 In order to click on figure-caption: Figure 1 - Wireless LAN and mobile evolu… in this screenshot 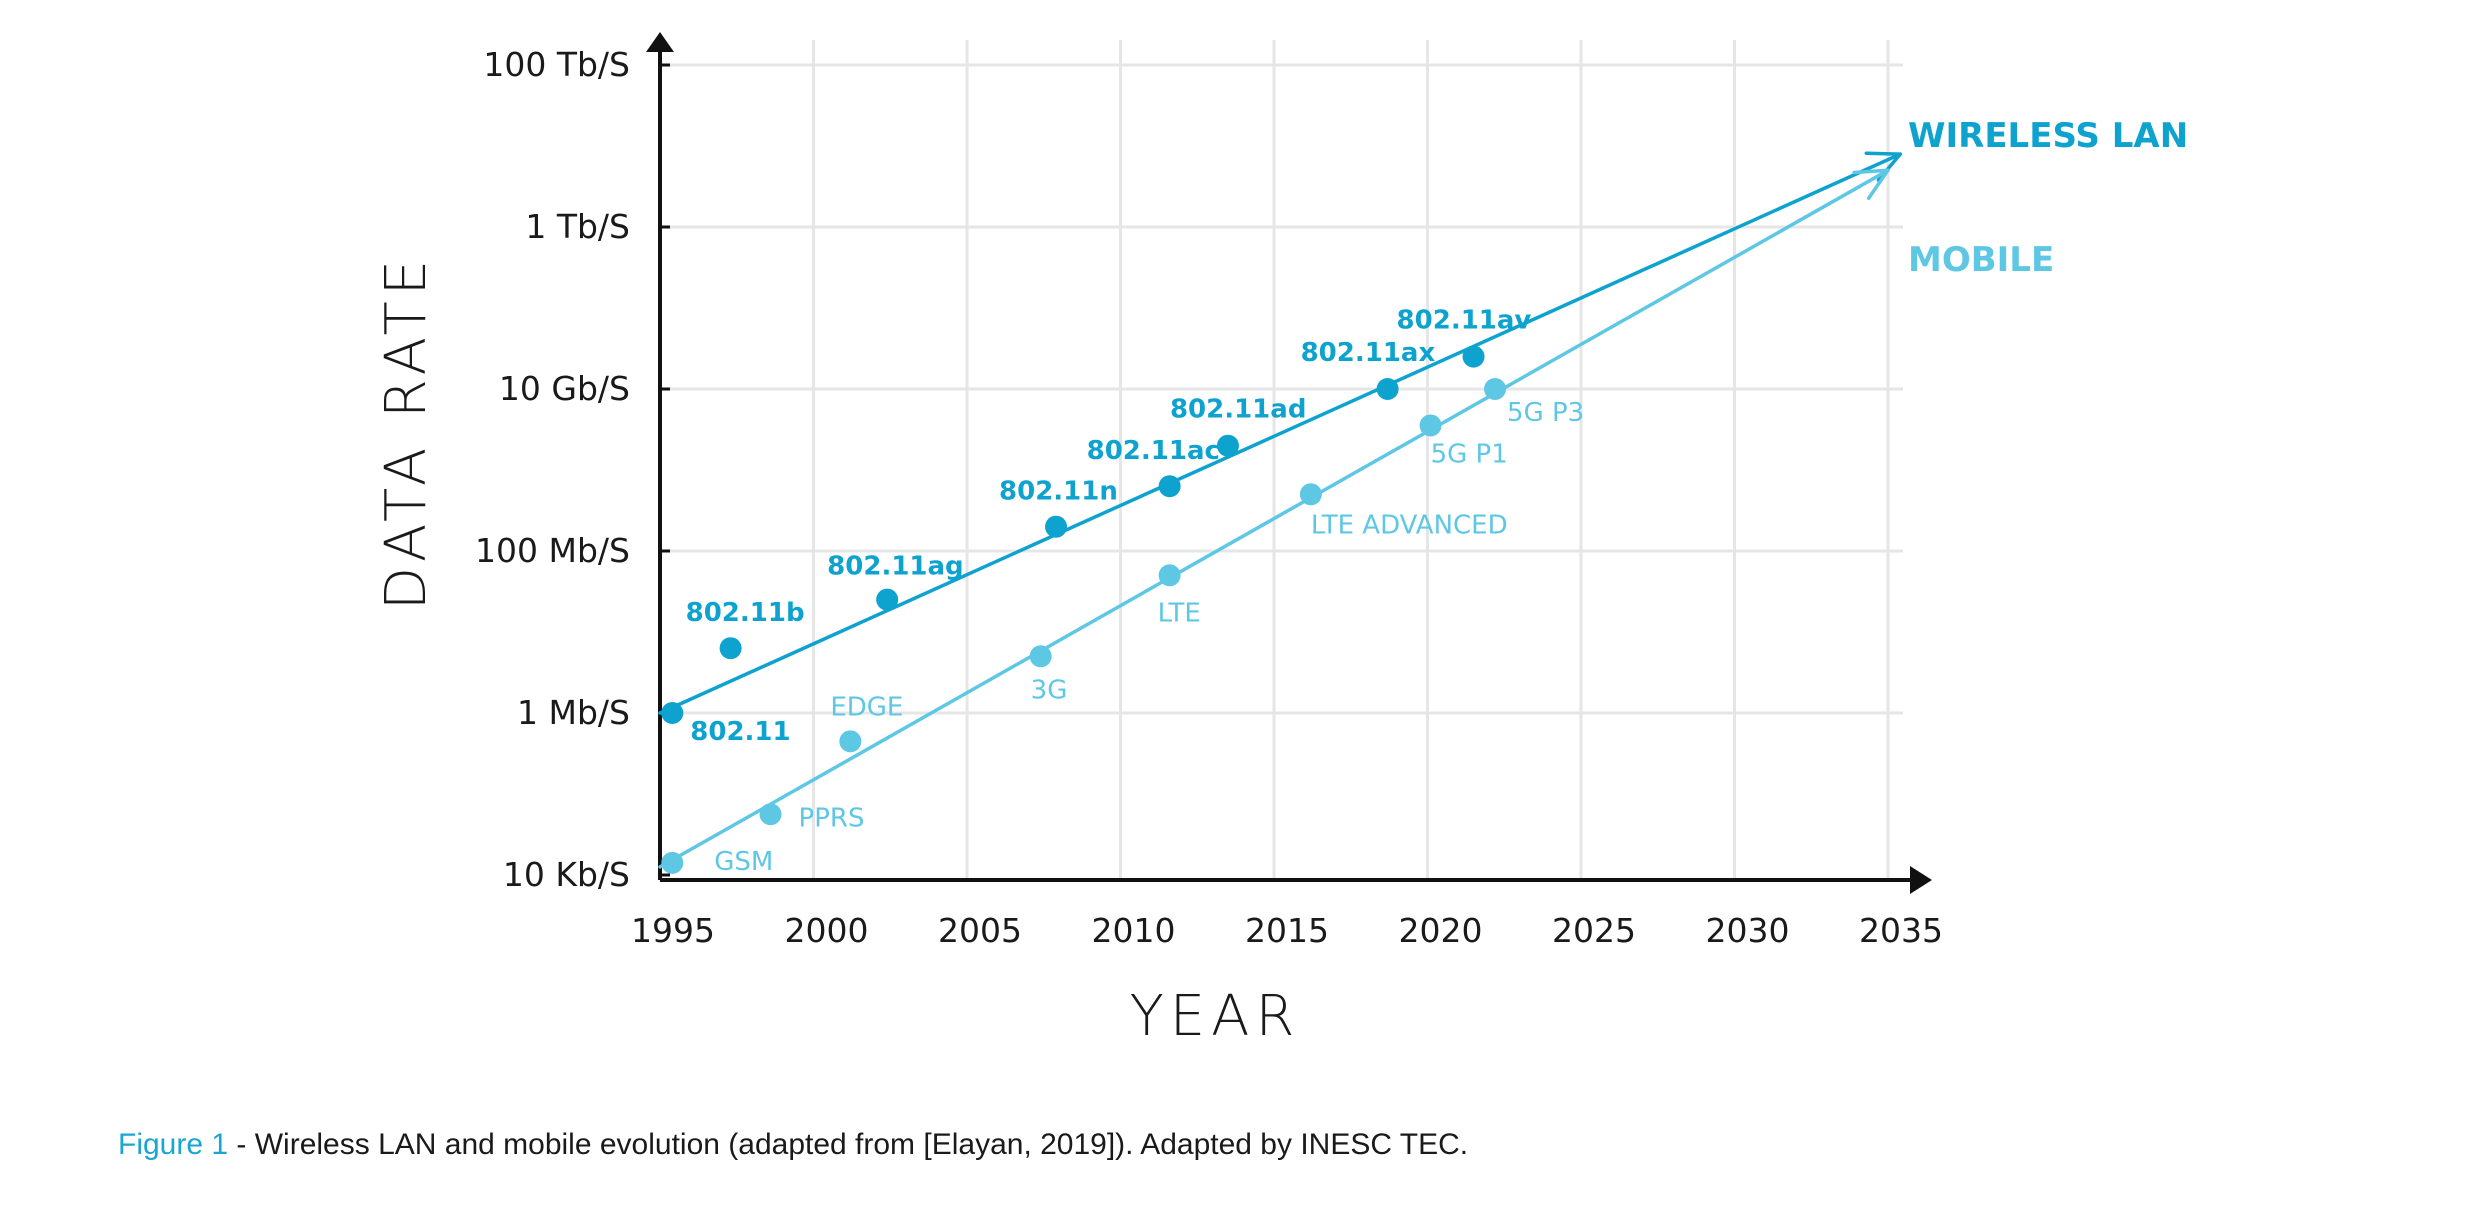, I will do `click(793, 1145)`.